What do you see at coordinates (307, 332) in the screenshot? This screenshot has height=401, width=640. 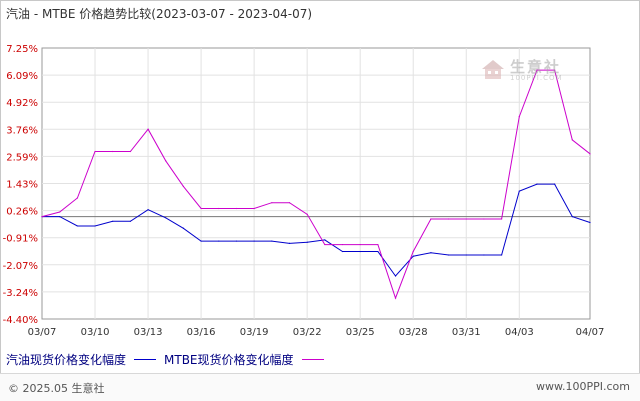 I see `x-tick-label: 03/22` at bounding box center [307, 332].